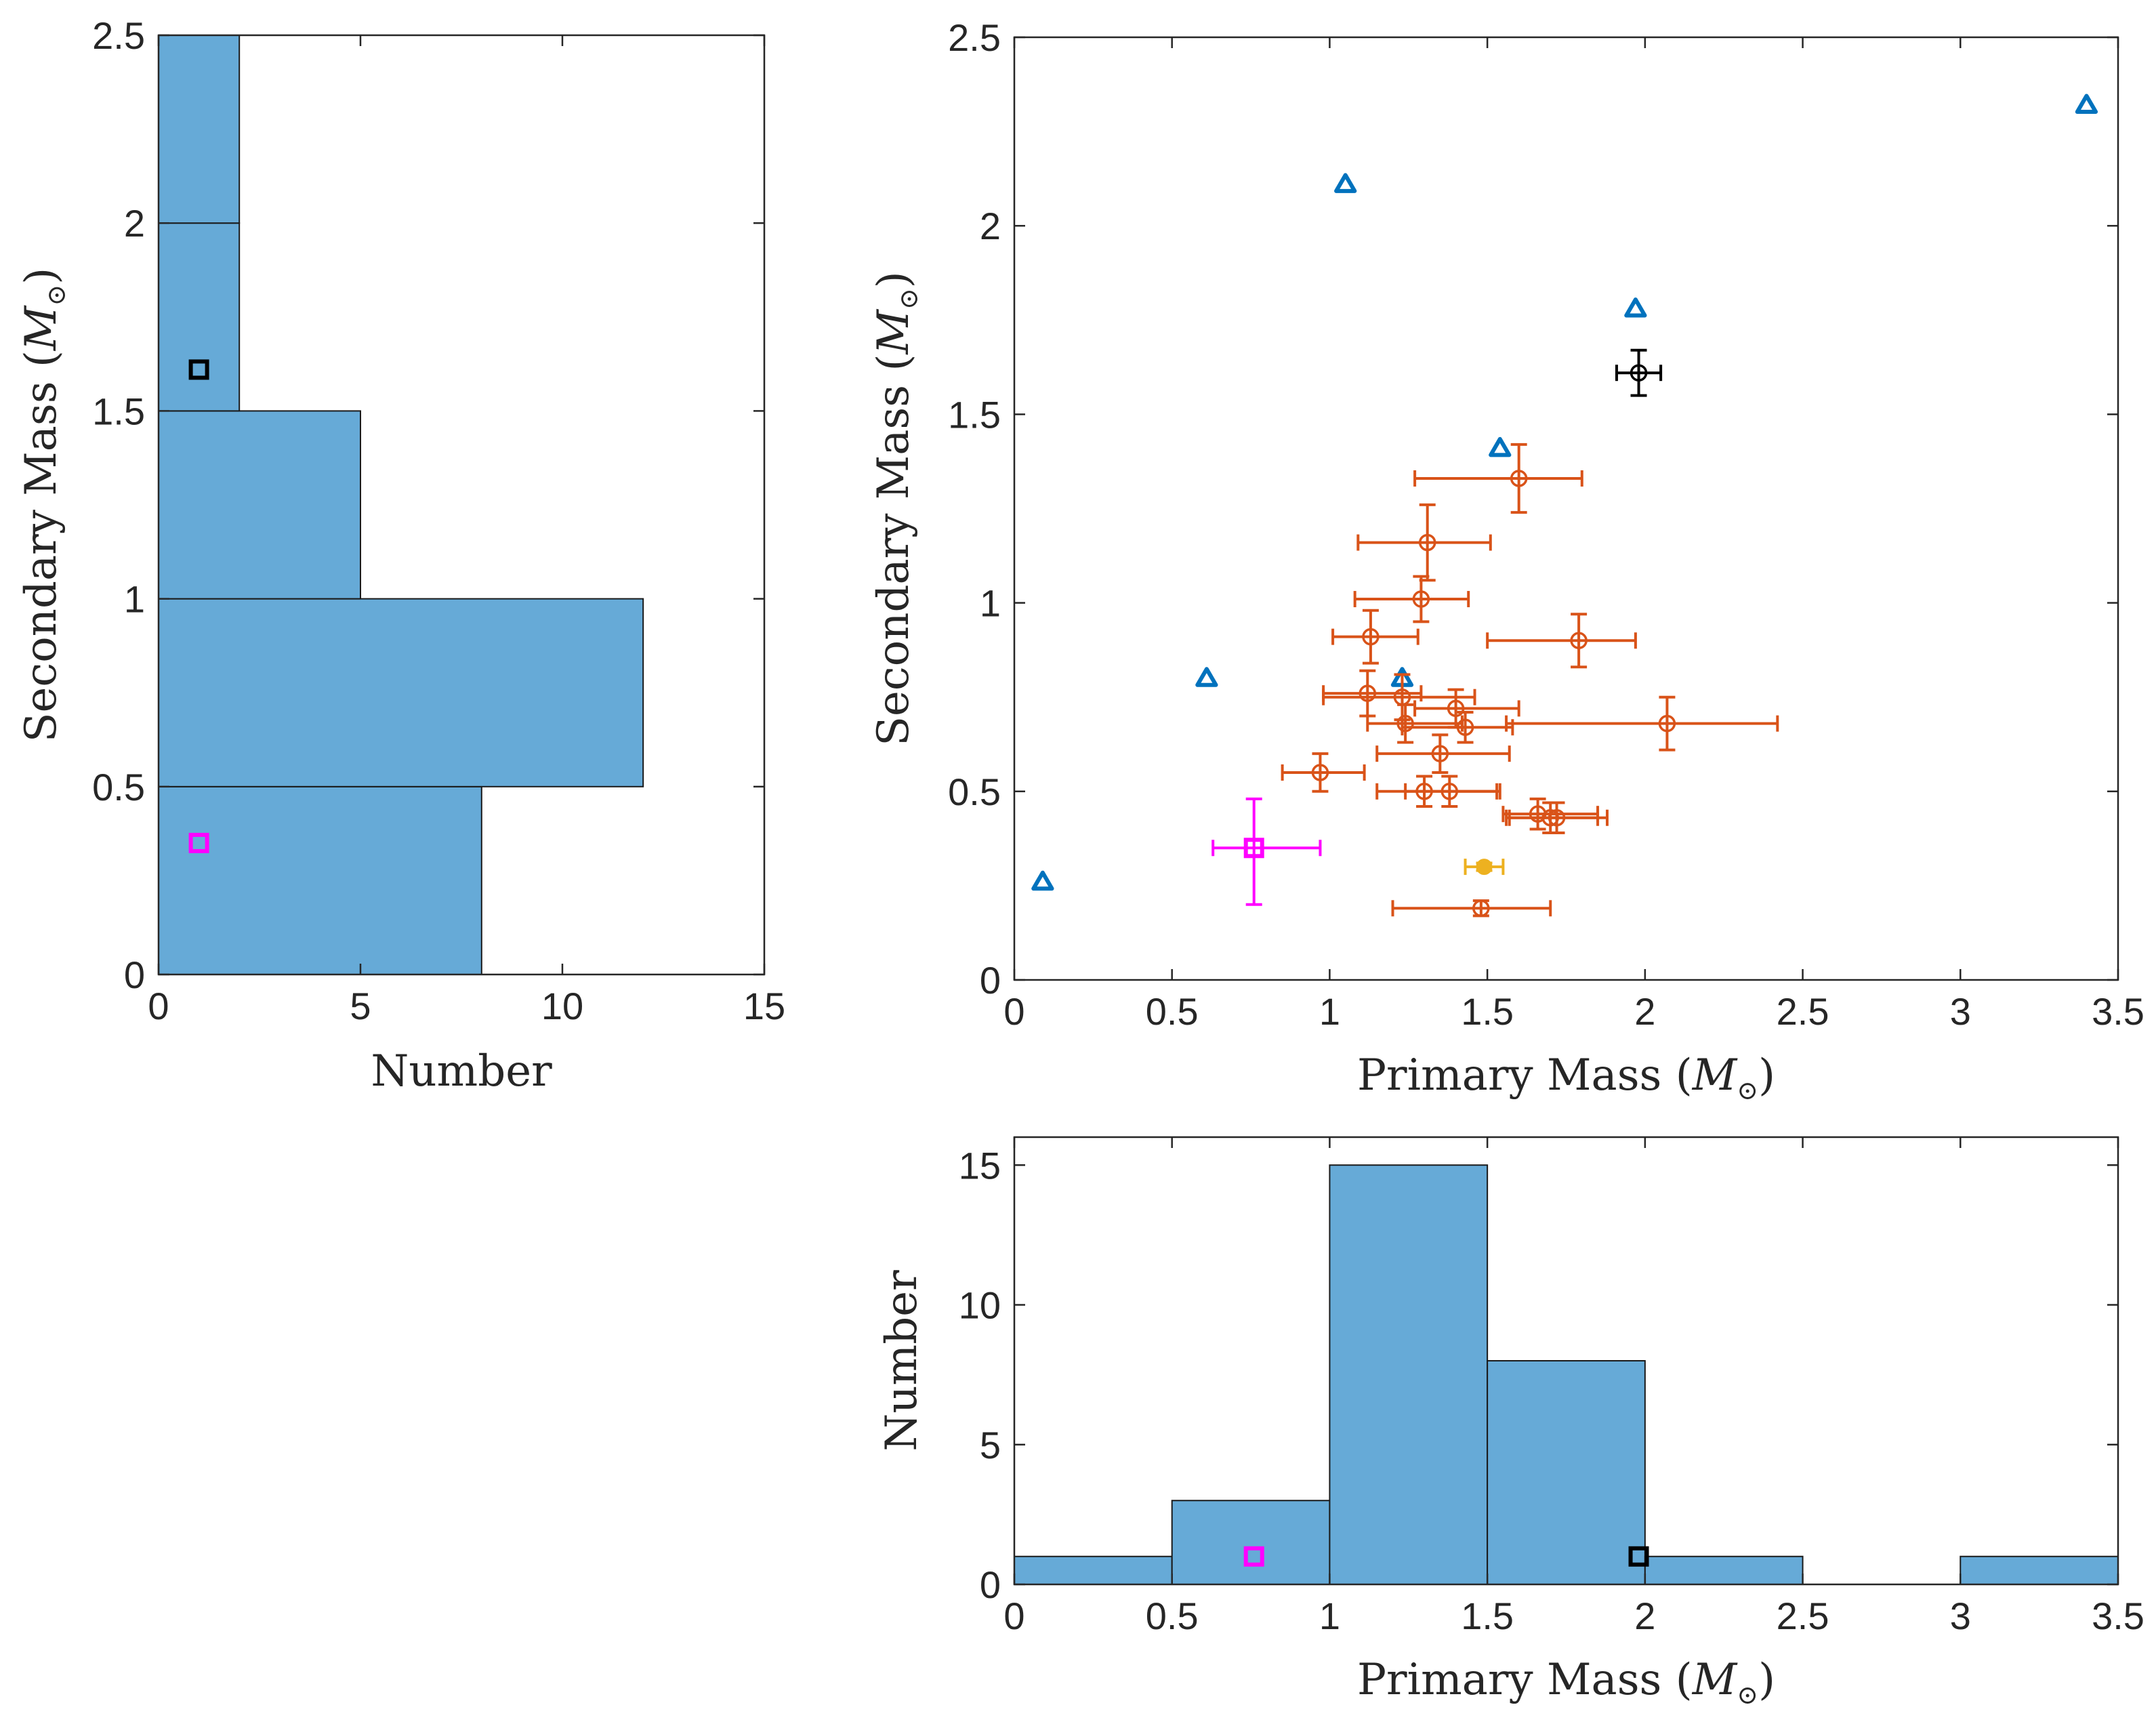 The height and width of the screenshot is (1724, 2156). I want to click on secondary-hist-x-tick-label: 15, so click(764, 1006).